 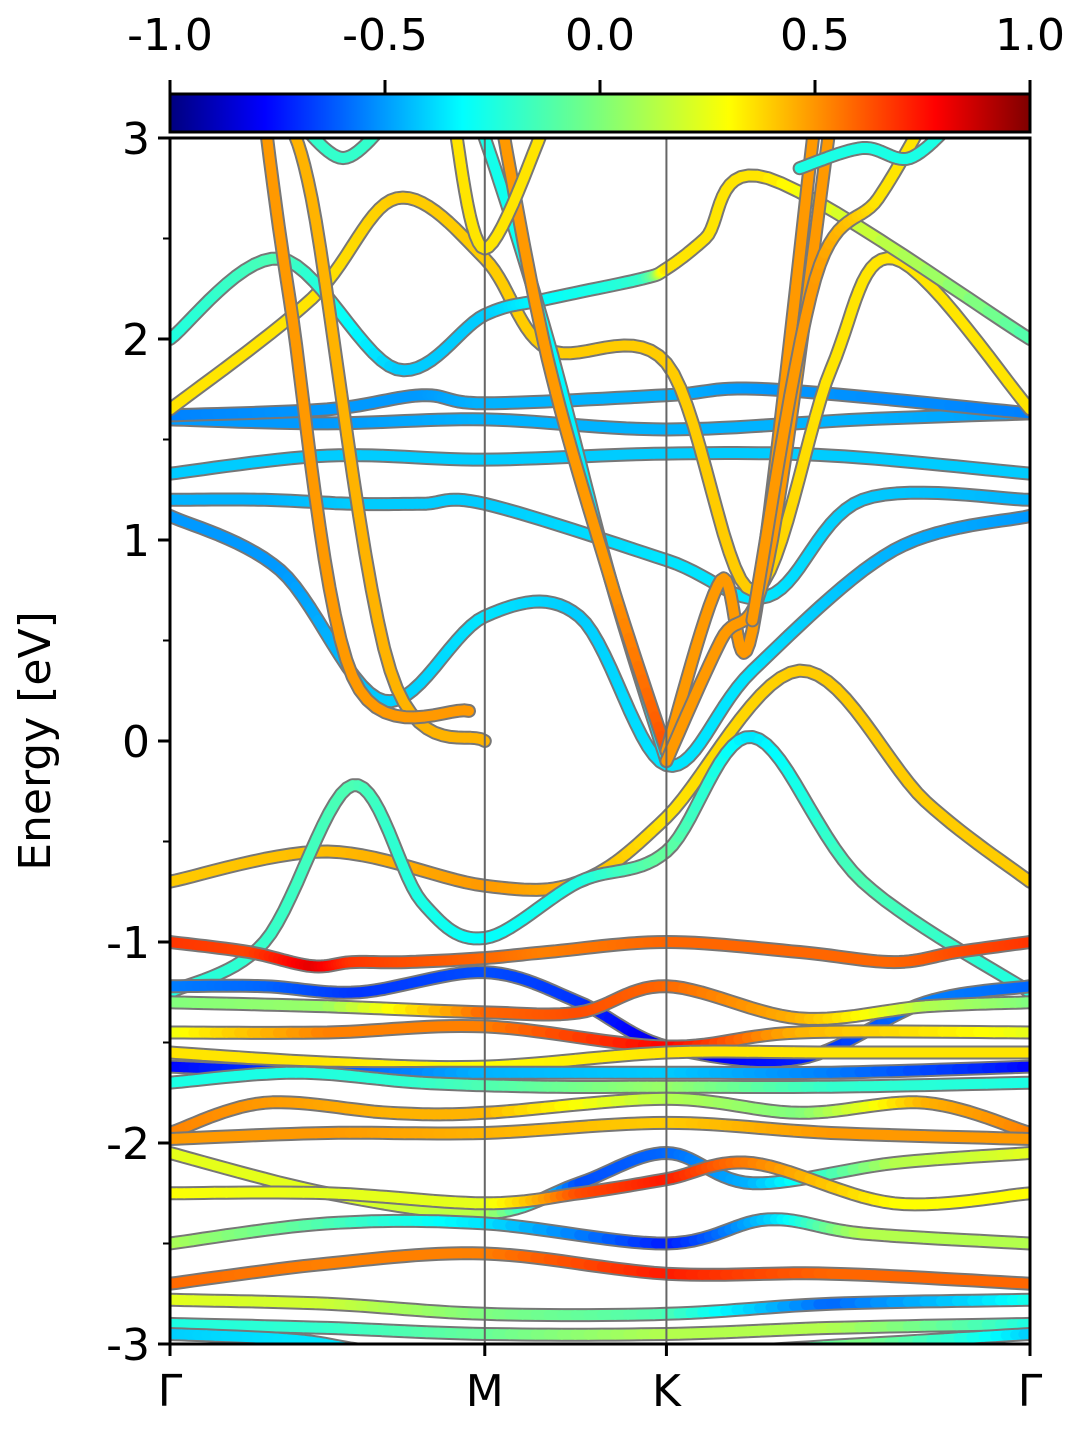 I want to click on y-tick-label: -3, so click(x=128, y=1345).